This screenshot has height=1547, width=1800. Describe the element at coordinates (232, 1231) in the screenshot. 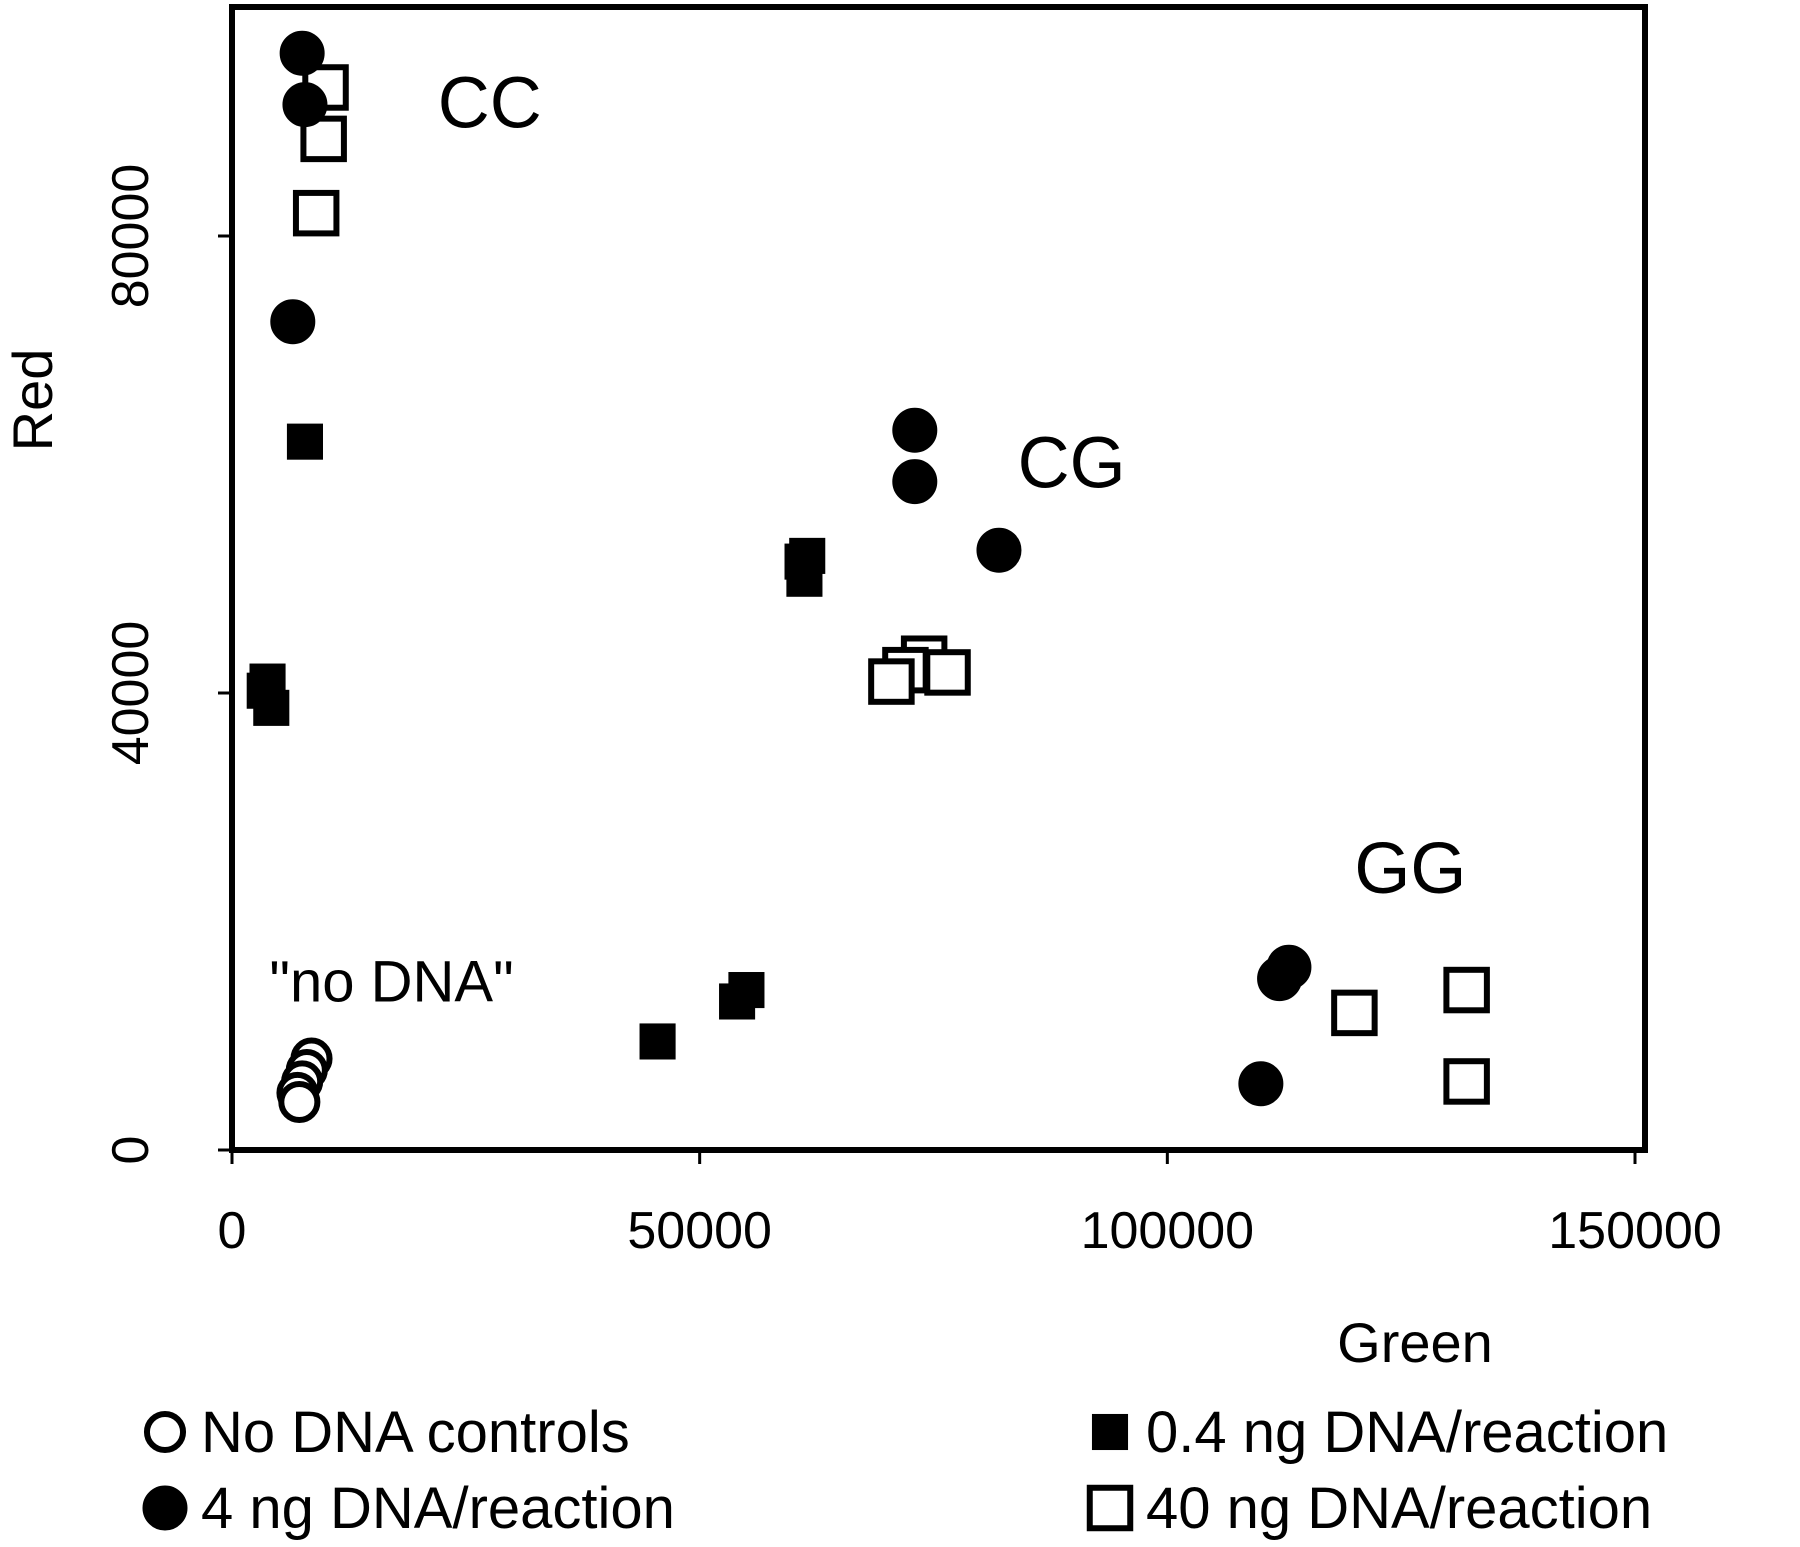

I see `x-tick-label: 0` at that location.